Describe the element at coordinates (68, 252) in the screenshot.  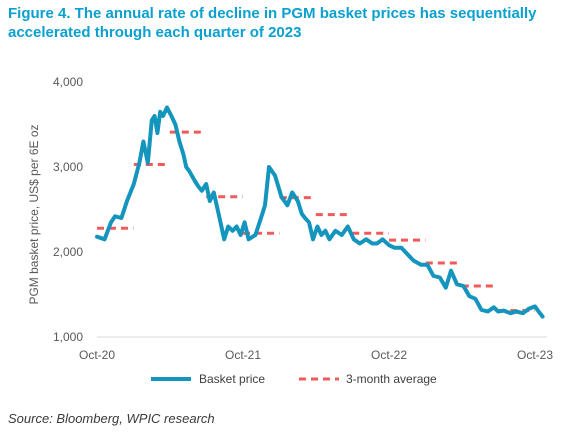
I see `y-tick-label: 2,000` at that location.